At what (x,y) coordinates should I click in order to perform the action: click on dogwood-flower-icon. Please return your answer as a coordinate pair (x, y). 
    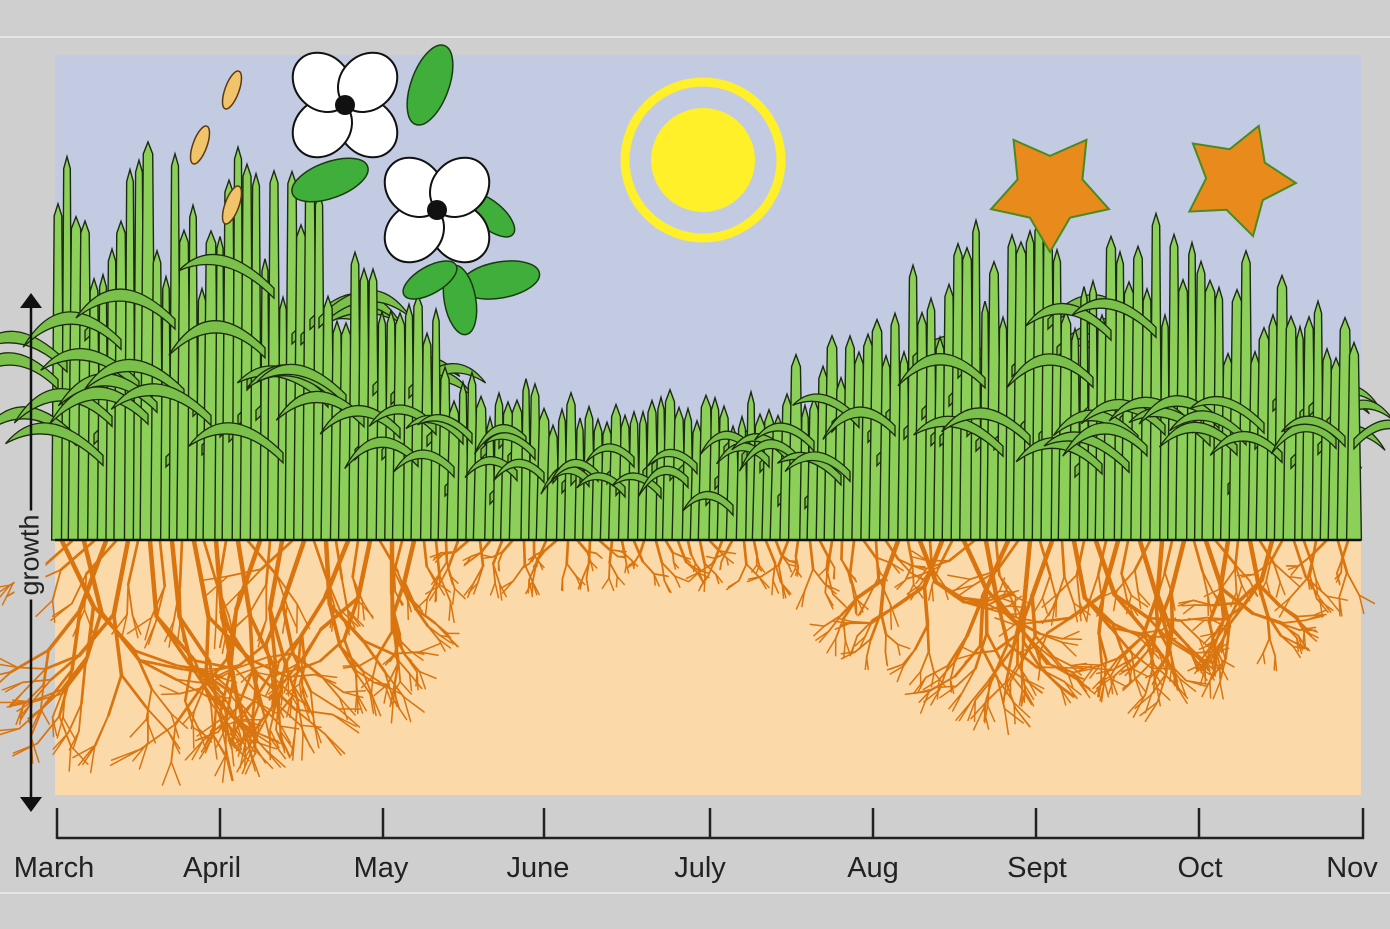
    Looking at the image, I should click on (416, 190).